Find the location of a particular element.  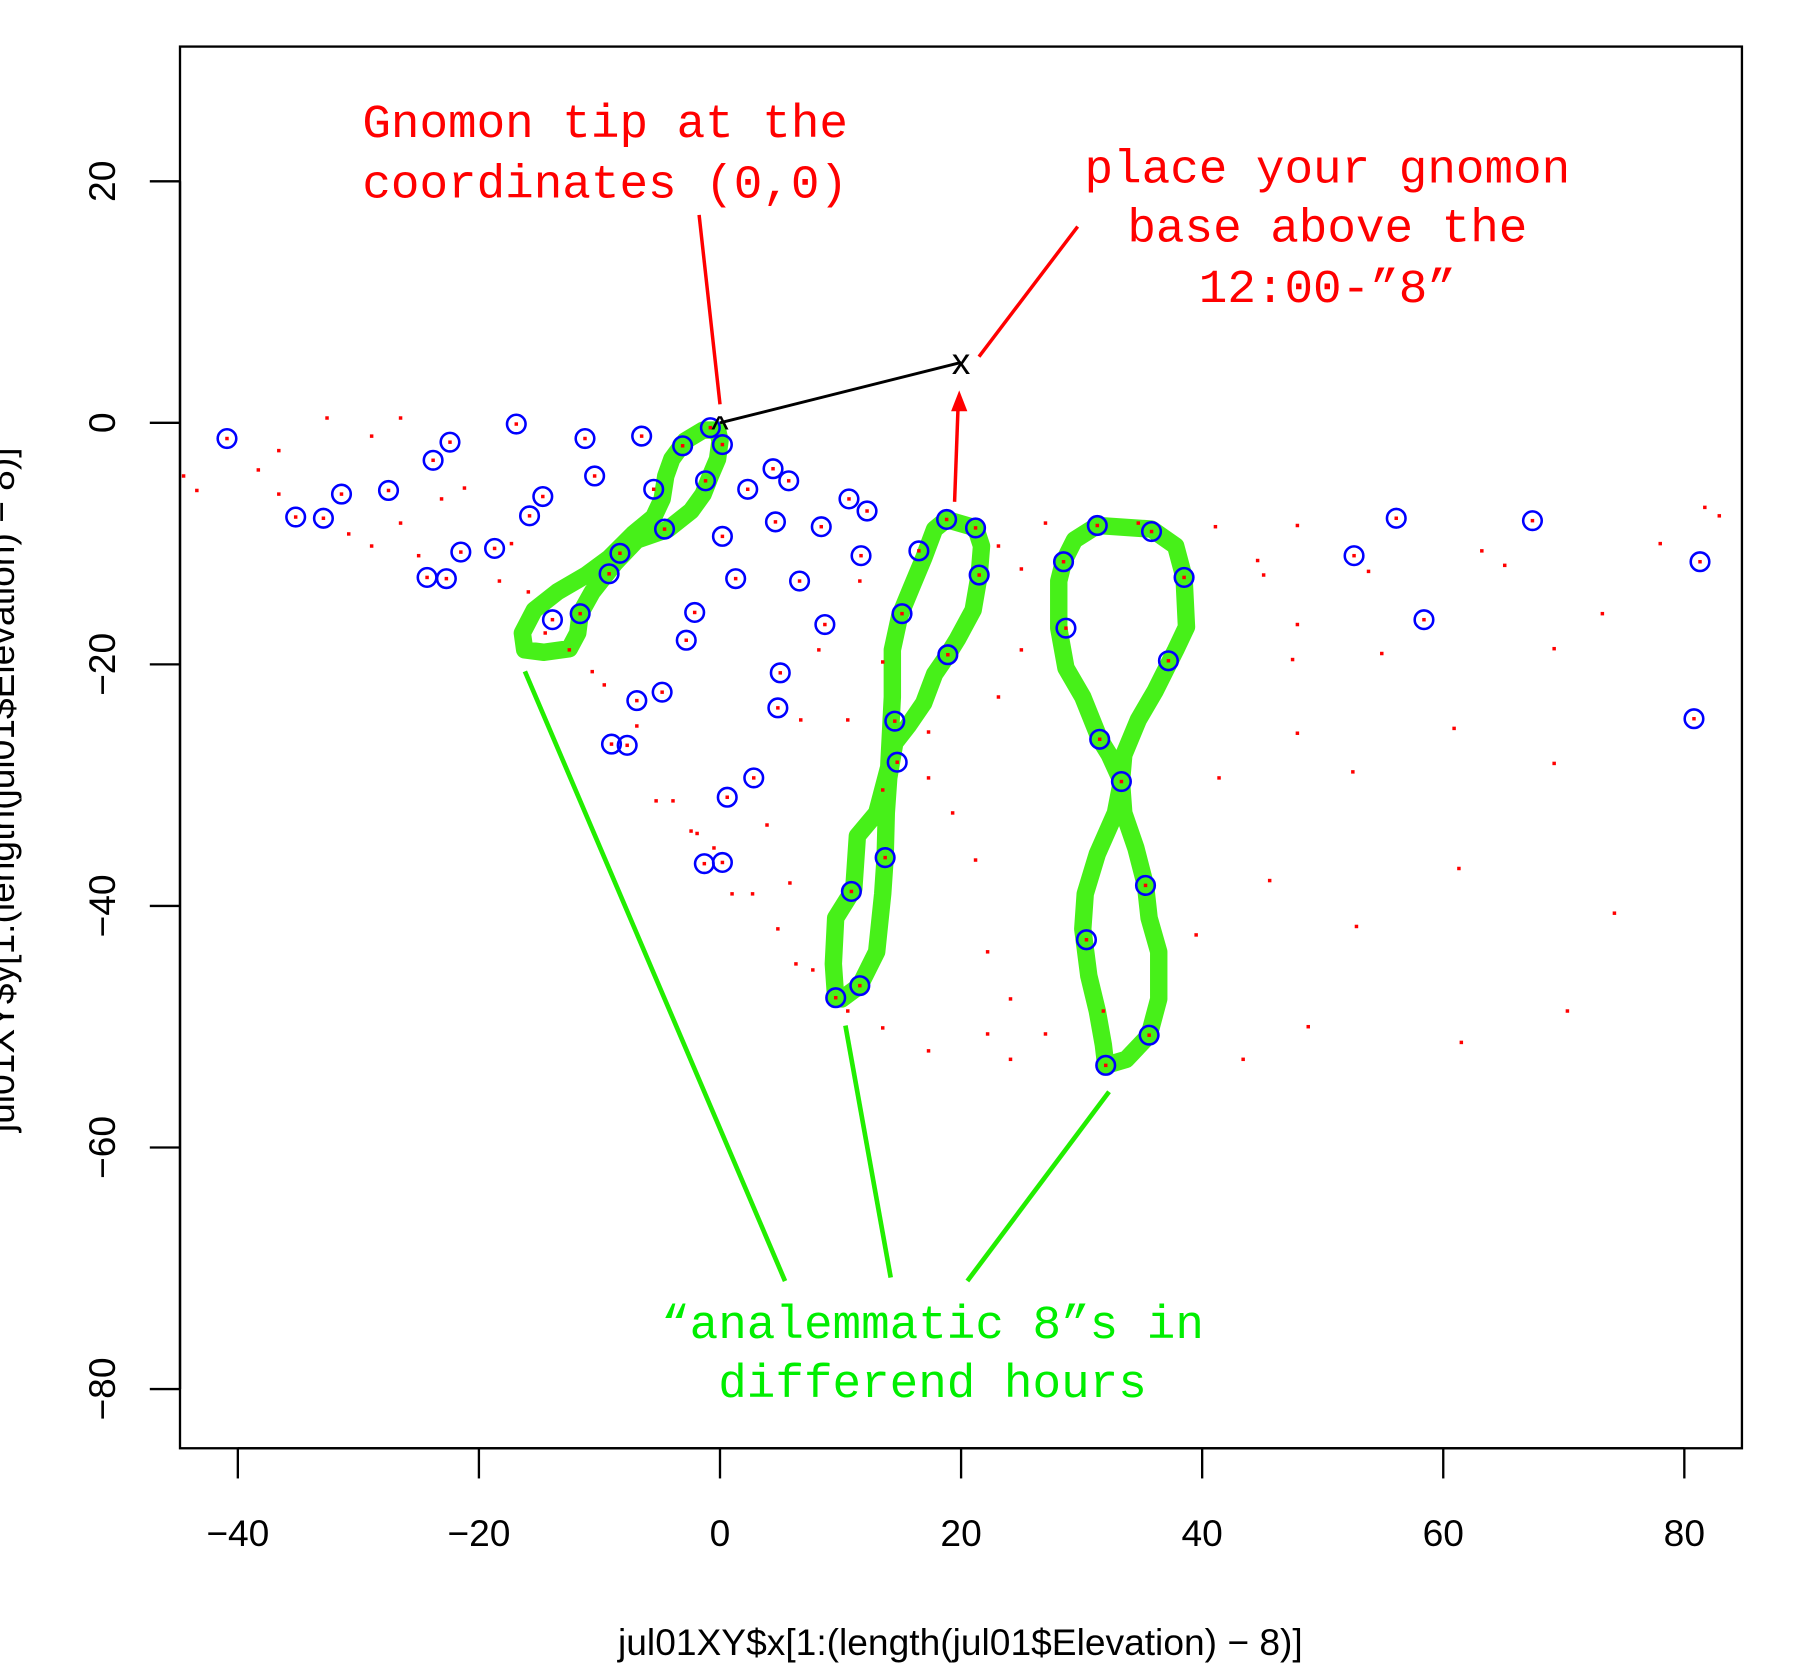

tip-annotation-line1: Gnomon tip at the is located at coordinates (605, 125).